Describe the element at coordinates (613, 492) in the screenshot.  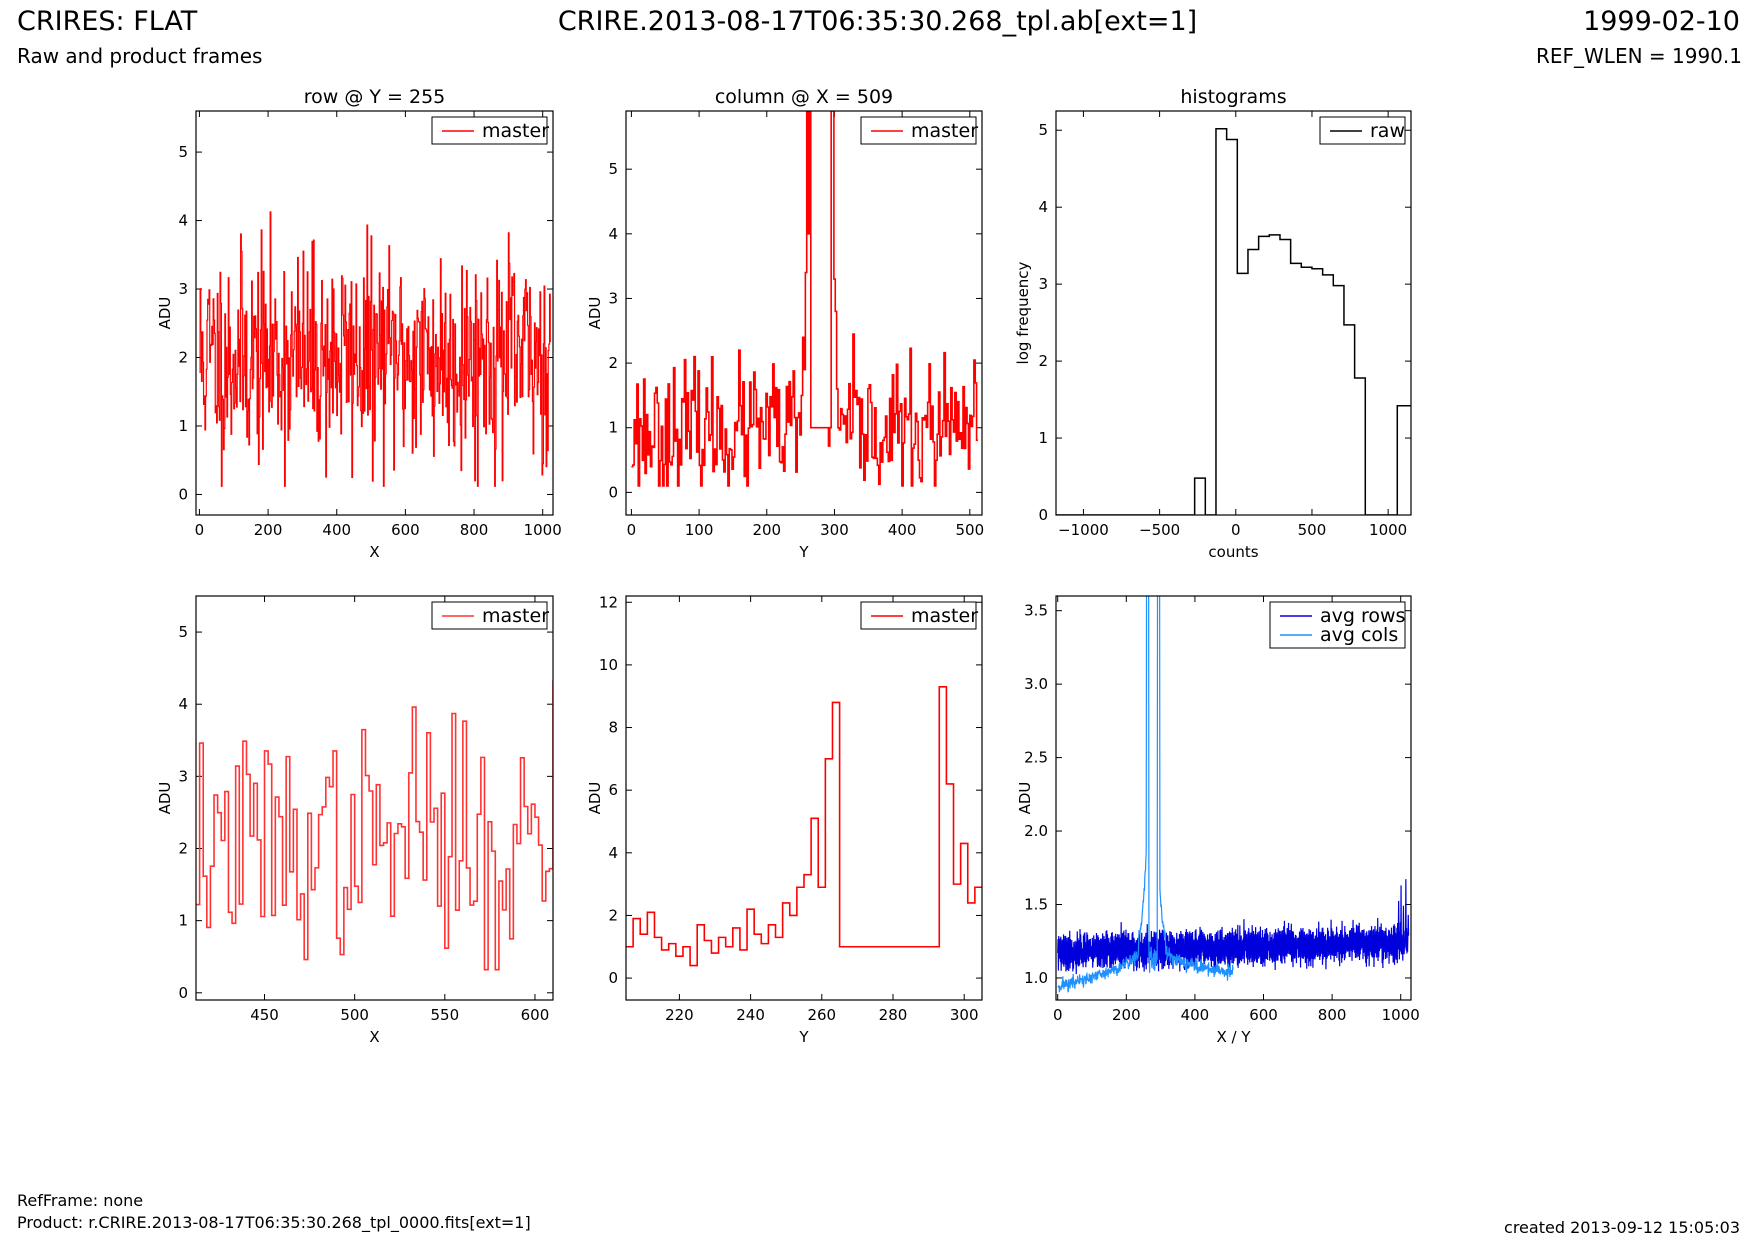
I see `y-tick-label: 0` at that location.